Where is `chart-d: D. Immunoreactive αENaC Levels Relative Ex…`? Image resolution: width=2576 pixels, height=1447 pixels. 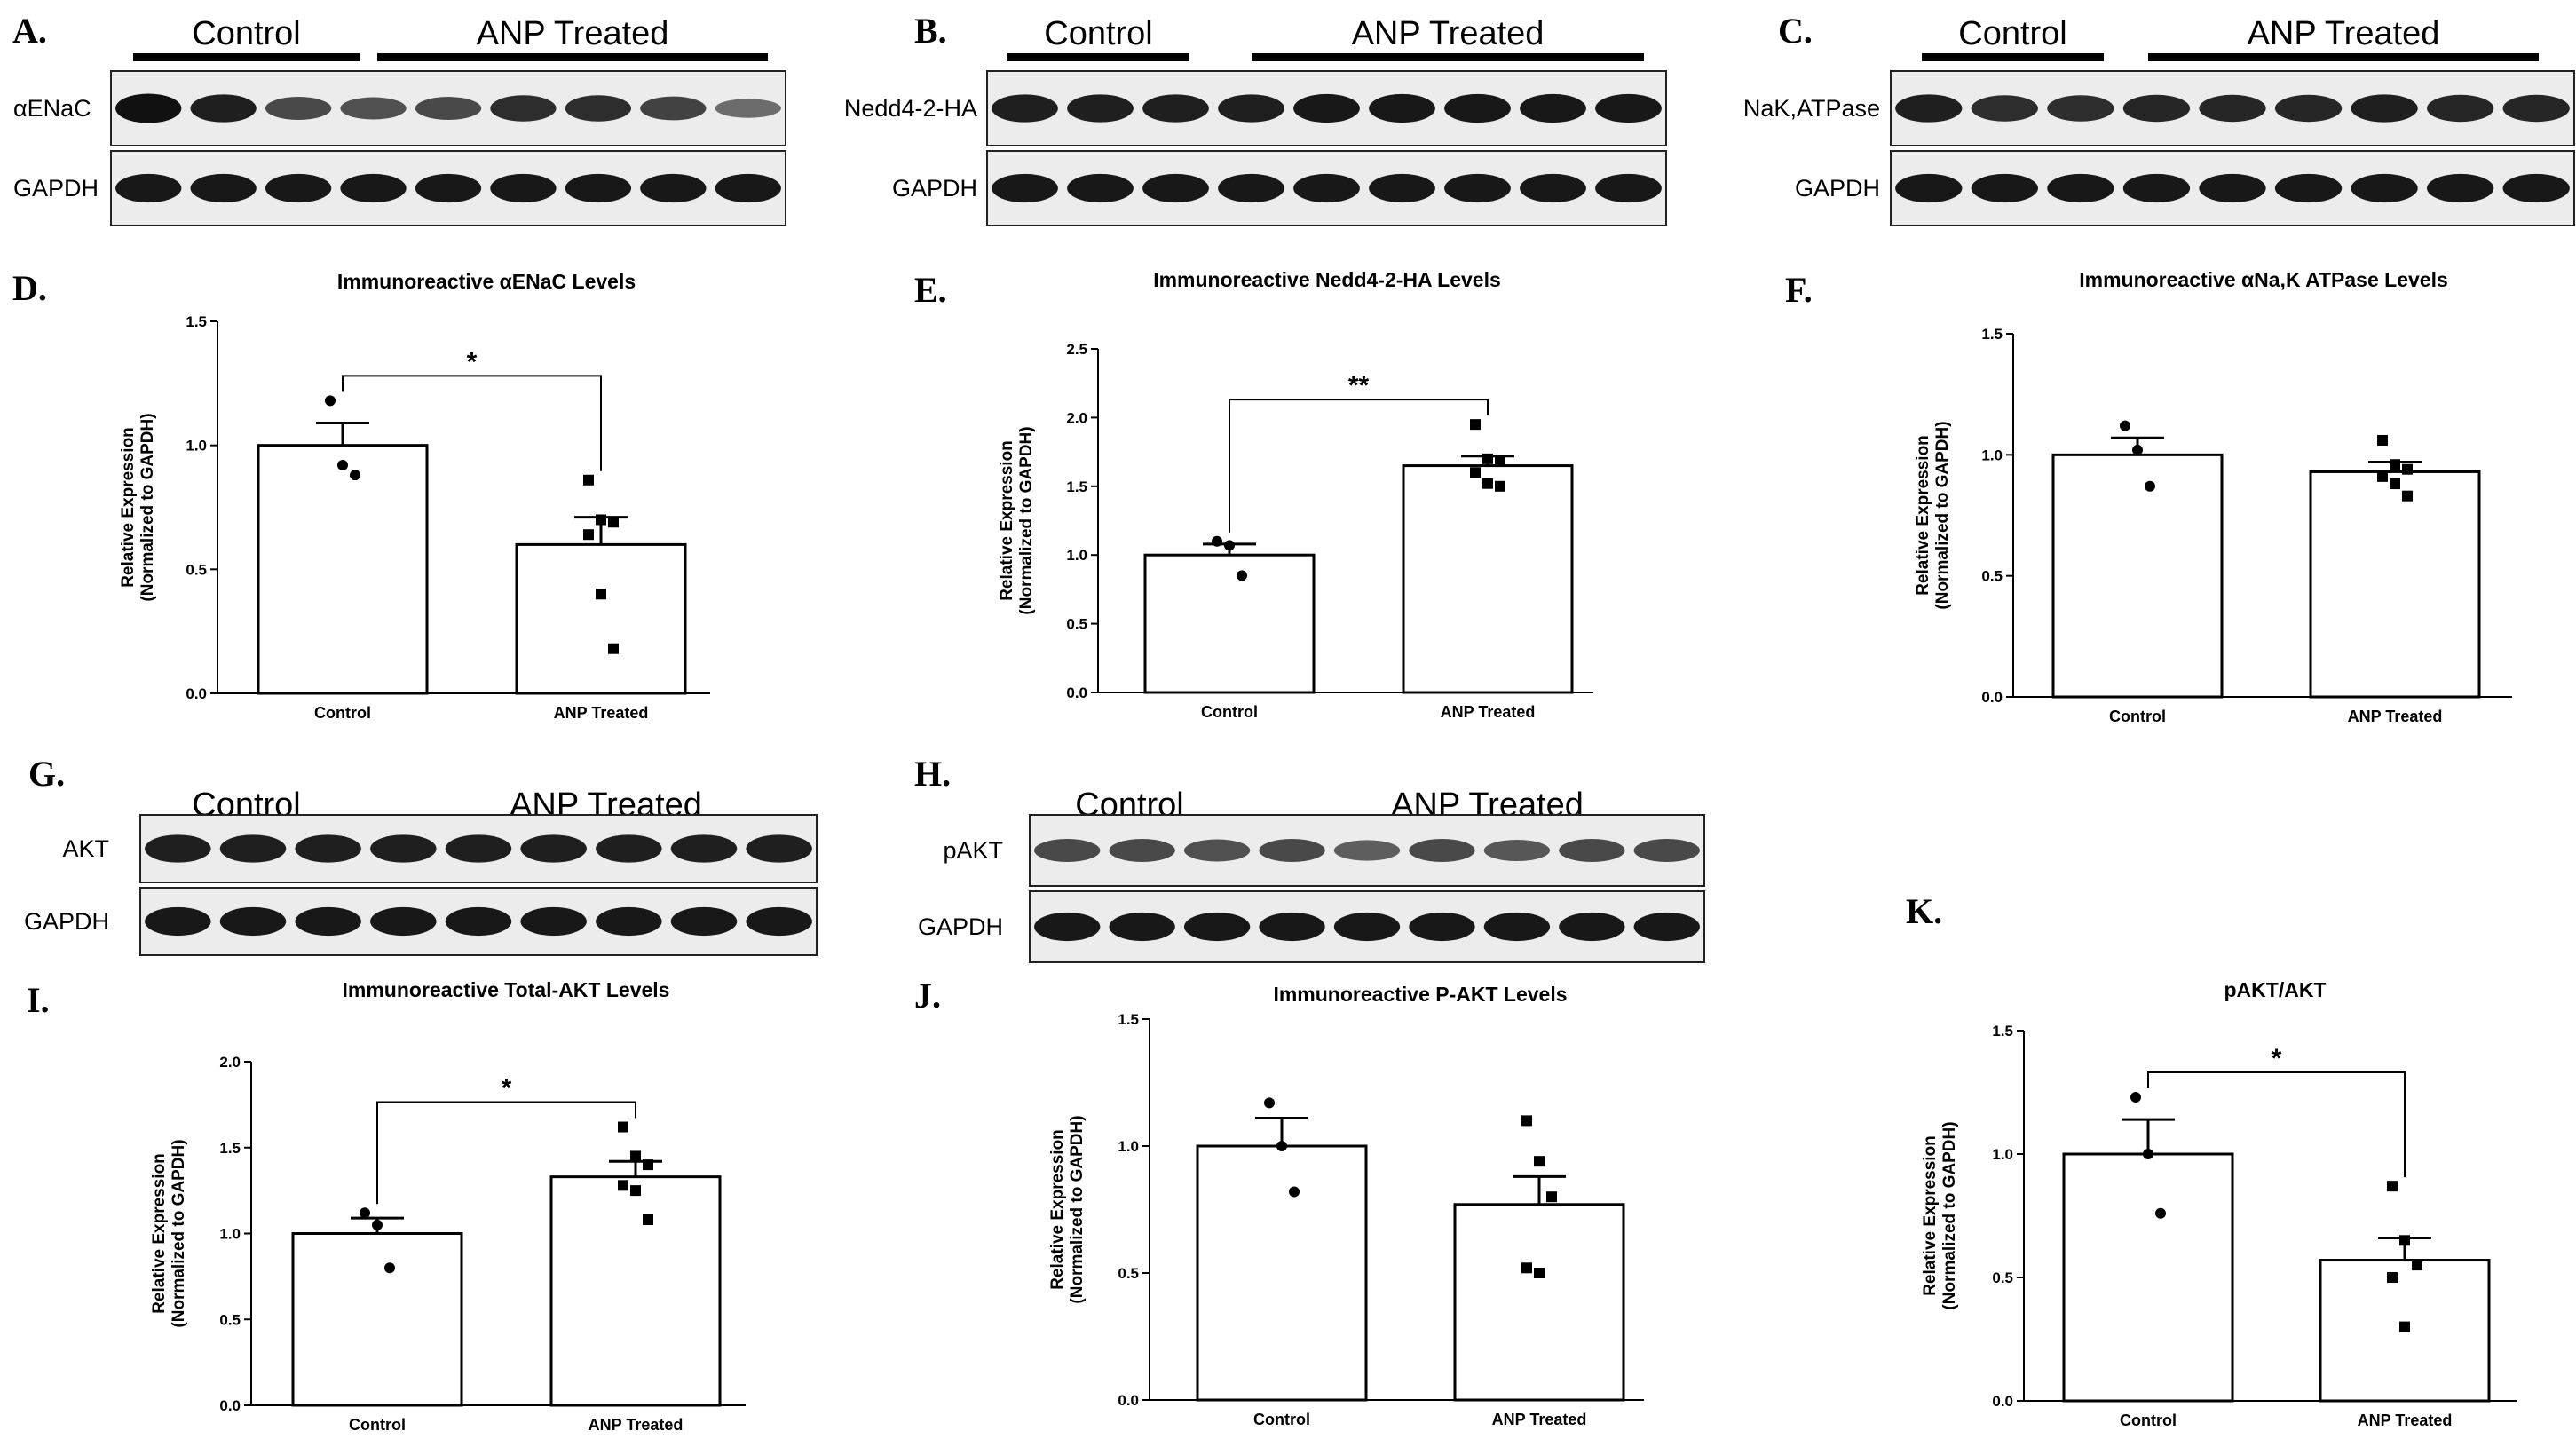 chart-d: D. Immunoreactive αENaC Levels Relative Ex… is located at coordinates (361, 495).